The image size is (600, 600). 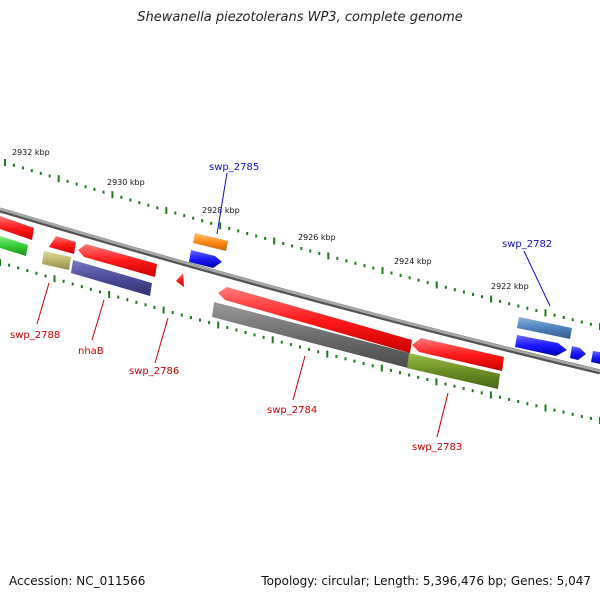 I want to click on gene-red-left-edge, so click(x=17, y=228).